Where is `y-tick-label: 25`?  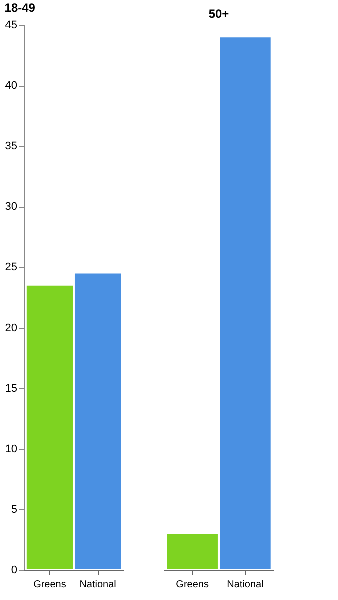
y-tick-label: 25 is located at coordinates (11, 268).